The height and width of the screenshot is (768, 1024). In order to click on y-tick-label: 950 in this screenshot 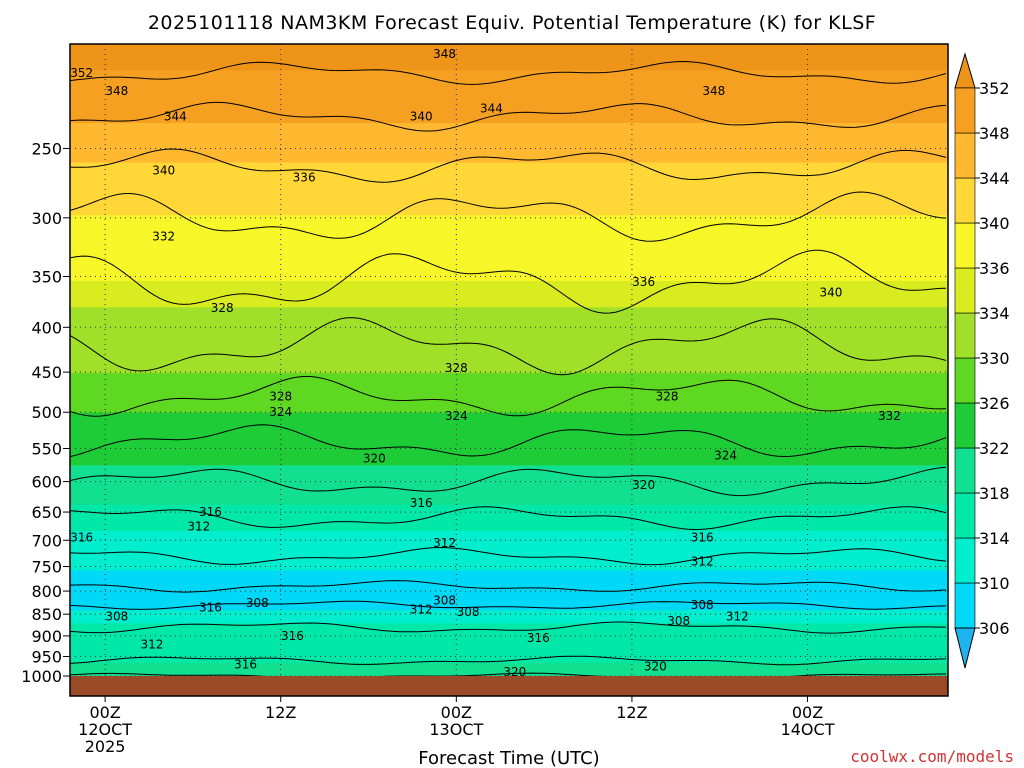, I will do `click(46, 656)`.